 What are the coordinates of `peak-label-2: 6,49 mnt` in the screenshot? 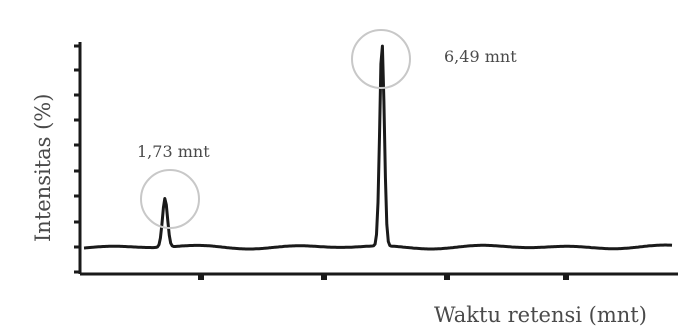 It's located at (480, 56).